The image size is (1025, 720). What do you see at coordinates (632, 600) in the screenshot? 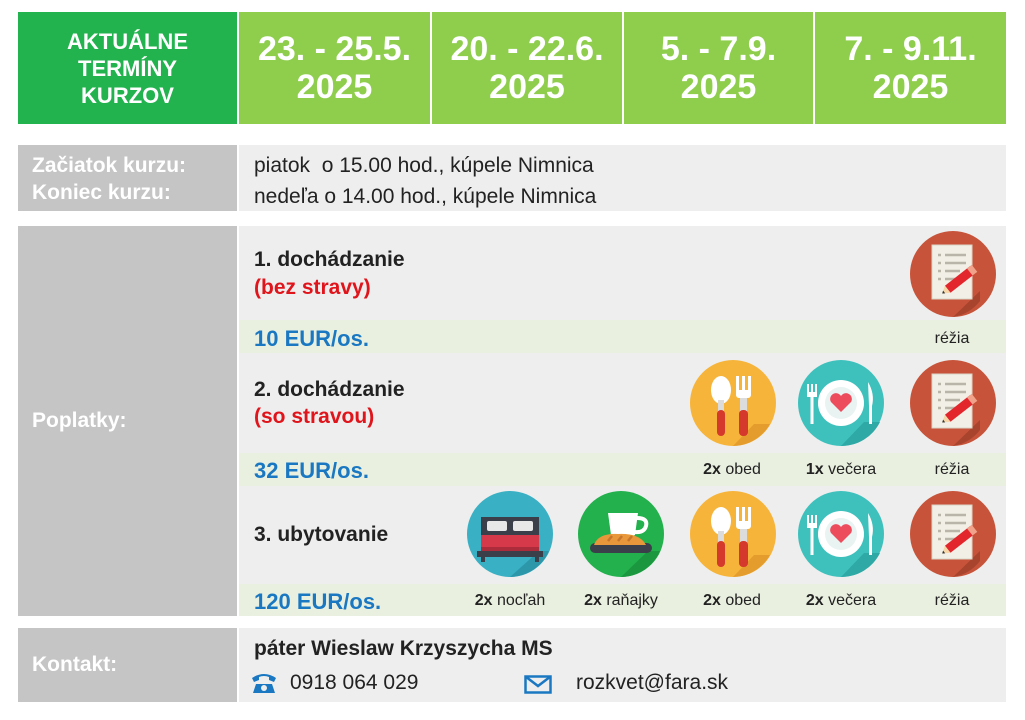
I see `fee-item-label: raňajky` at bounding box center [632, 600].